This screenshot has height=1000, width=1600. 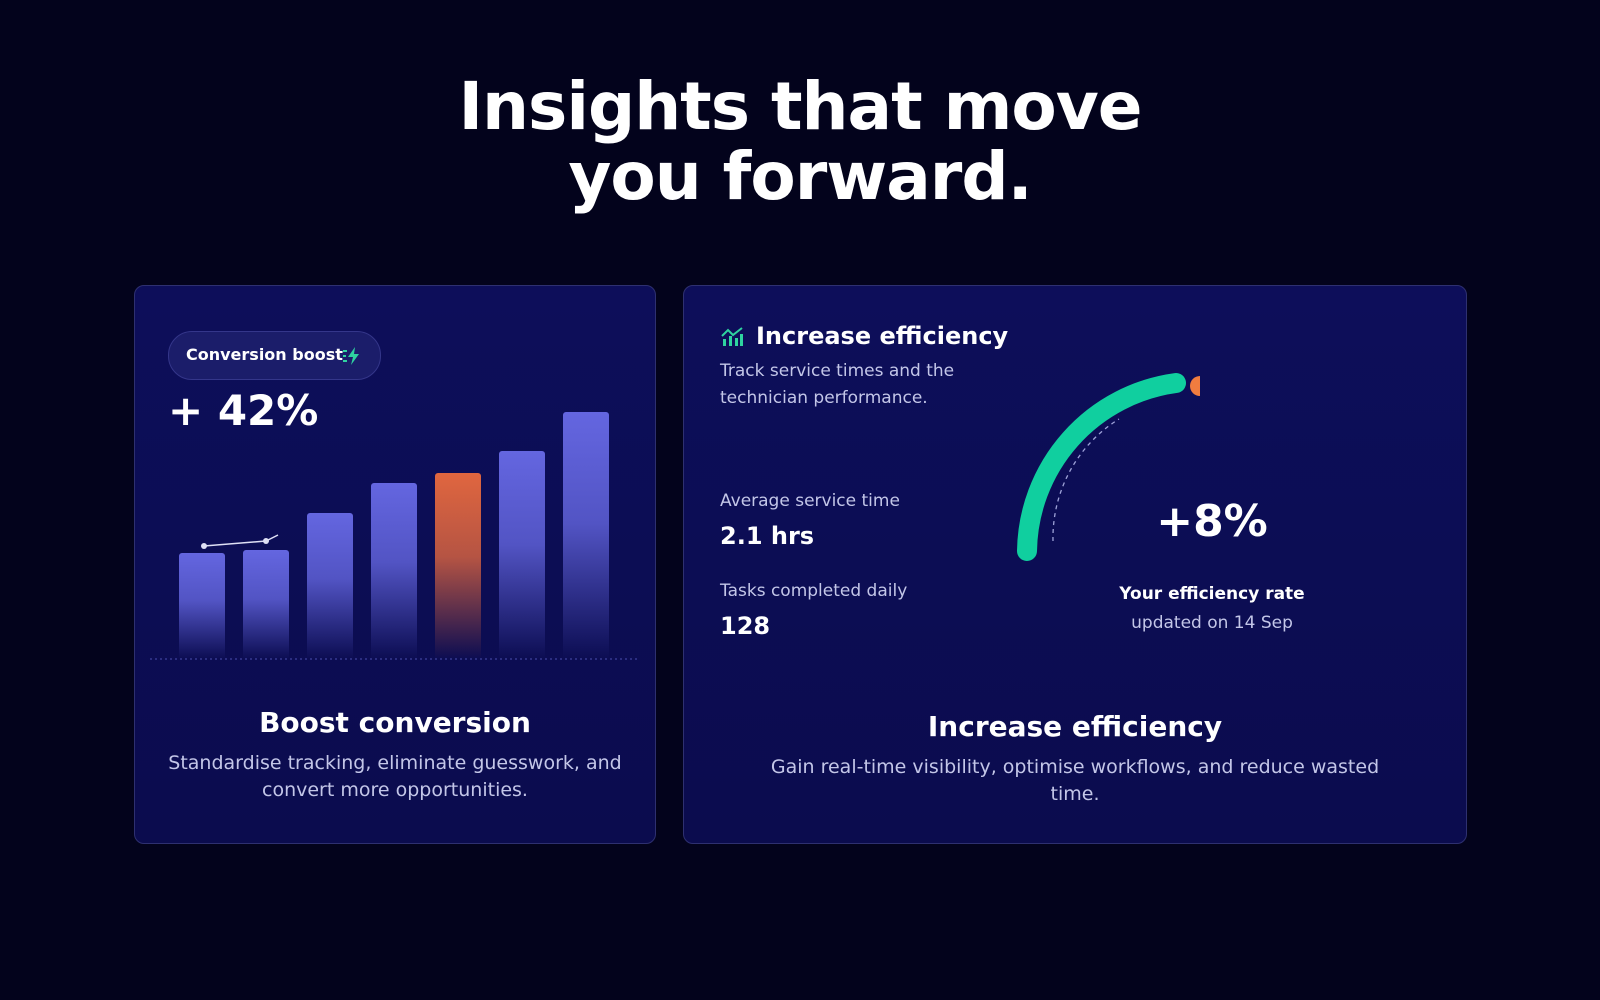 I want to click on chart-decor, so click(x=395, y=597).